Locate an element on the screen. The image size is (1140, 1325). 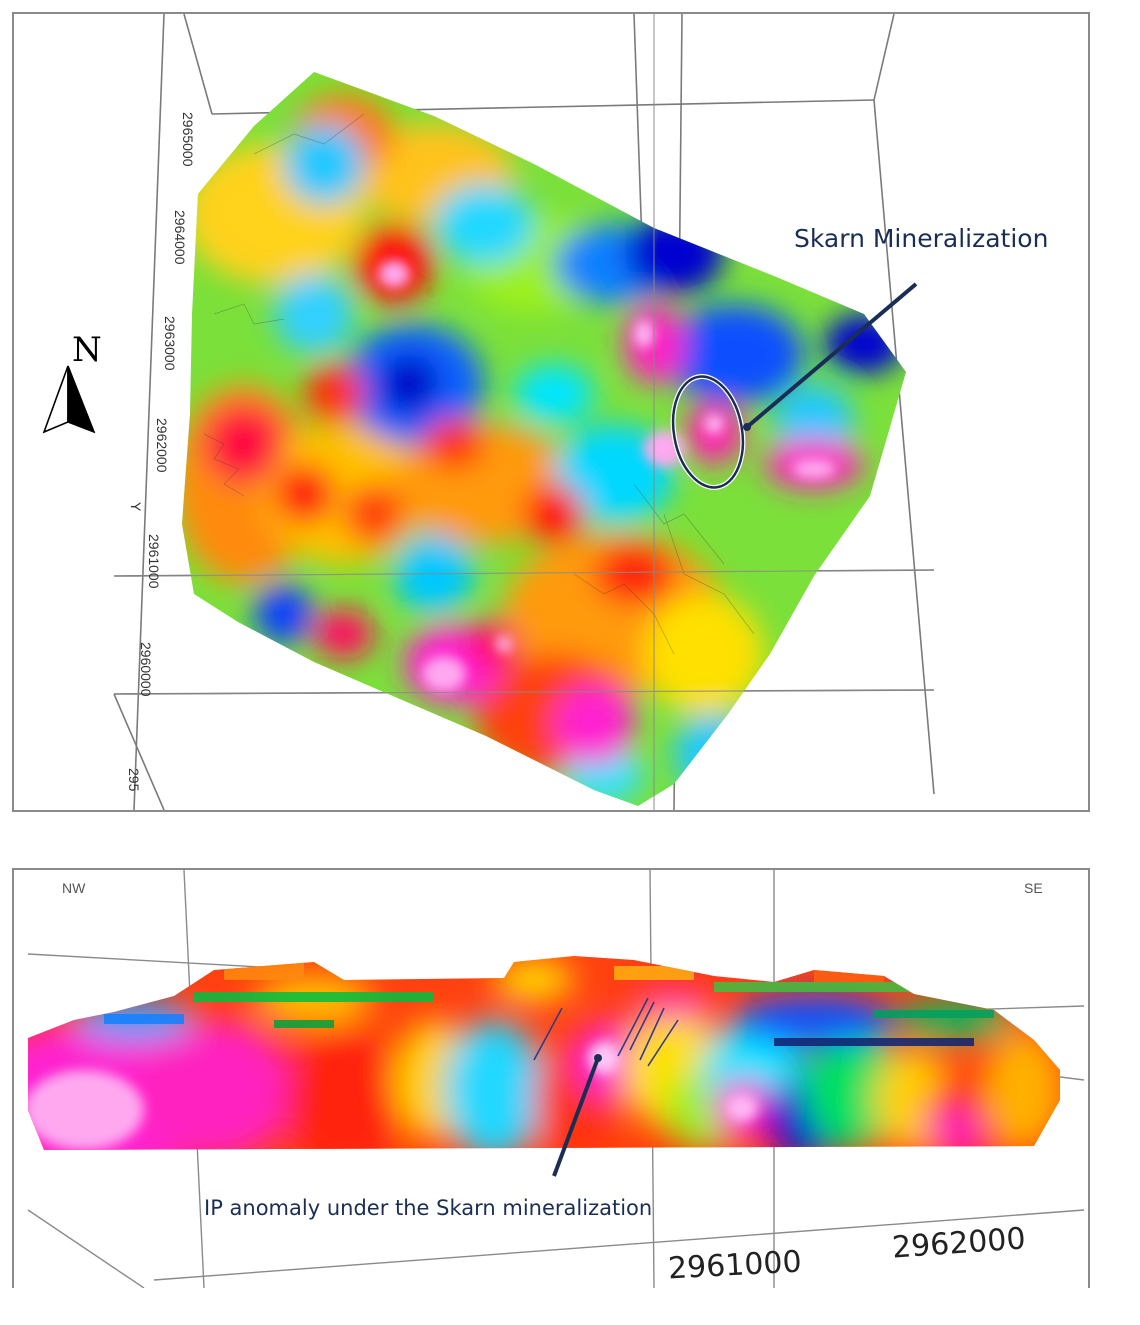
axis-letter: Y is located at coordinates (136, 507).